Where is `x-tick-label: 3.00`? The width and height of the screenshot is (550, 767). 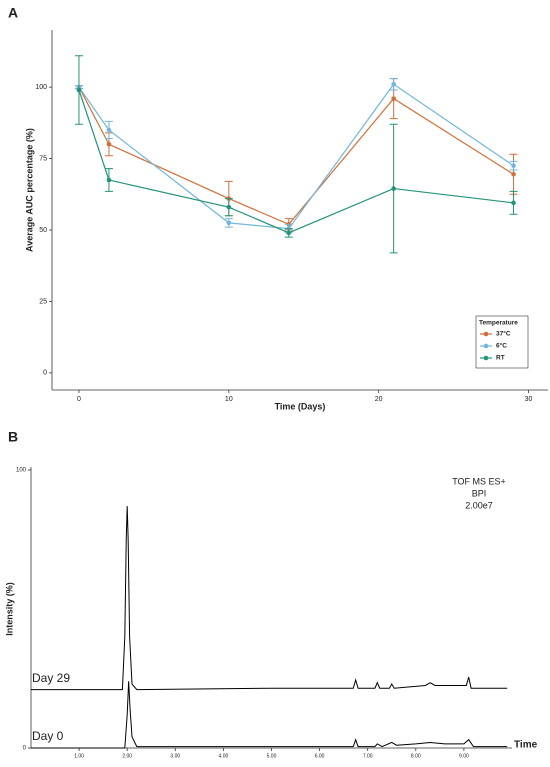
x-tick-label: 3.00 is located at coordinates (175, 756).